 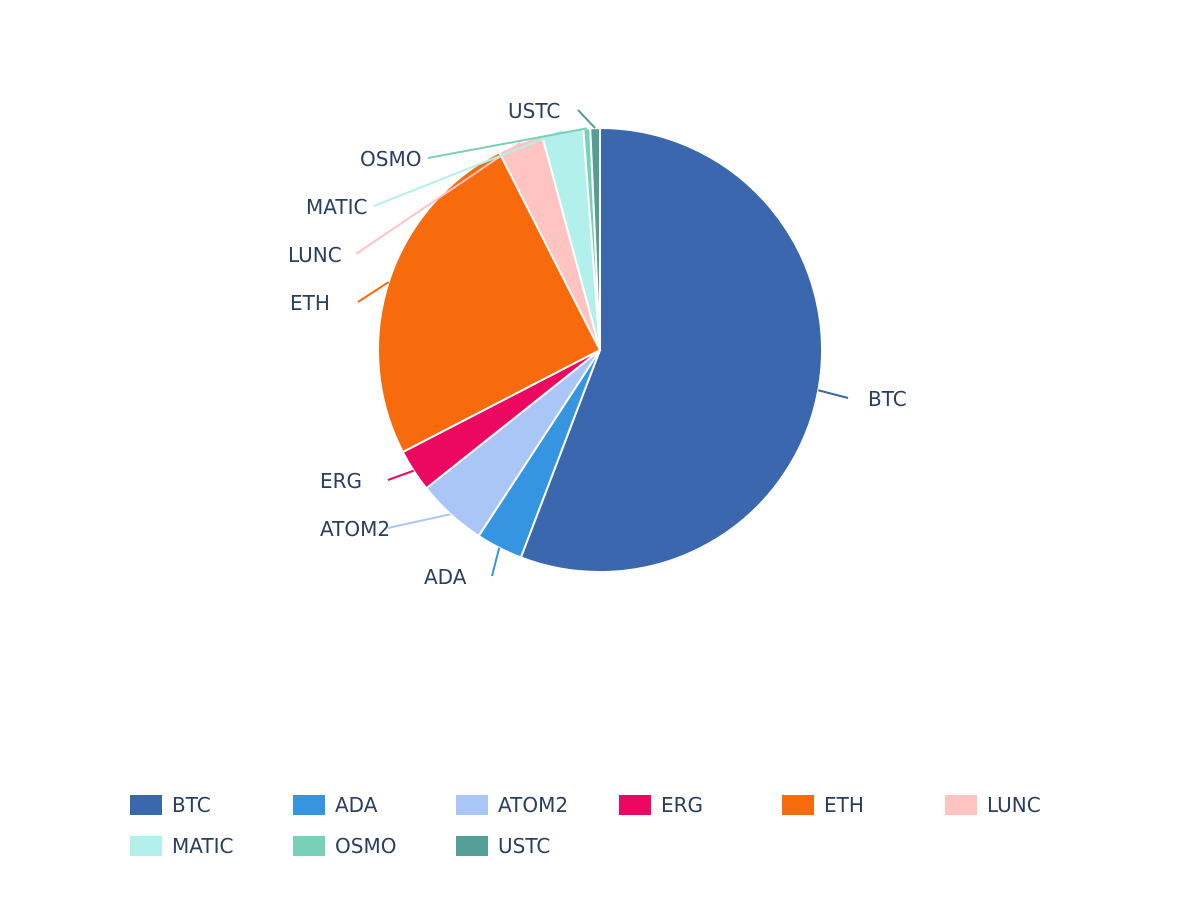 What do you see at coordinates (355, 529) in the screenshot?
I see `slice-label: ATOM2` at bounding box center [355, 529].